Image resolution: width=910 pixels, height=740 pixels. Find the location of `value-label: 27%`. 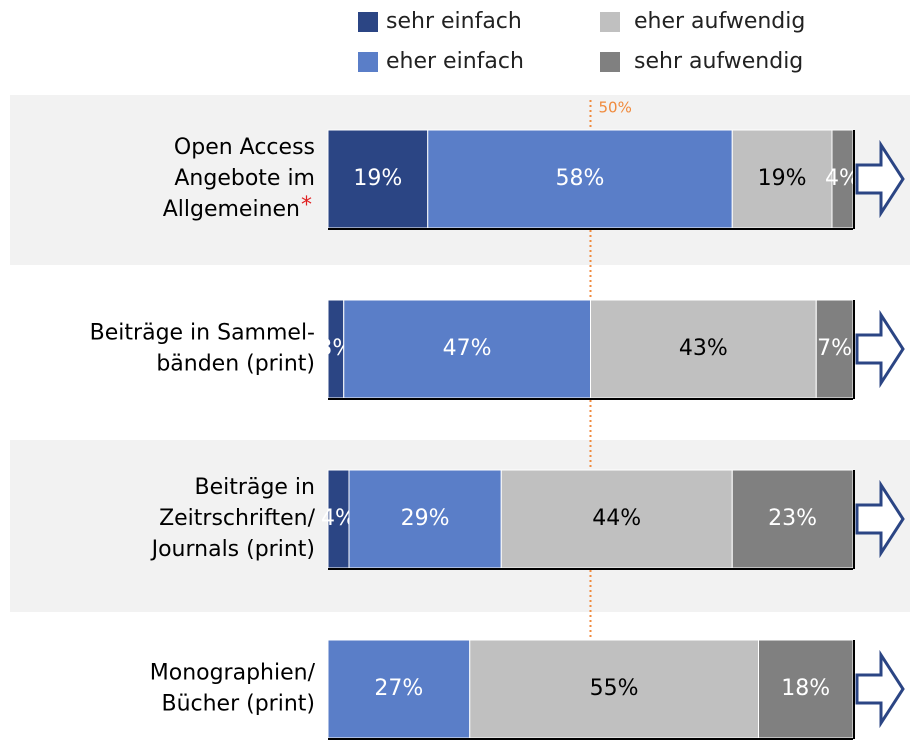

value-label: 27% is located at coordinates (398, 688).